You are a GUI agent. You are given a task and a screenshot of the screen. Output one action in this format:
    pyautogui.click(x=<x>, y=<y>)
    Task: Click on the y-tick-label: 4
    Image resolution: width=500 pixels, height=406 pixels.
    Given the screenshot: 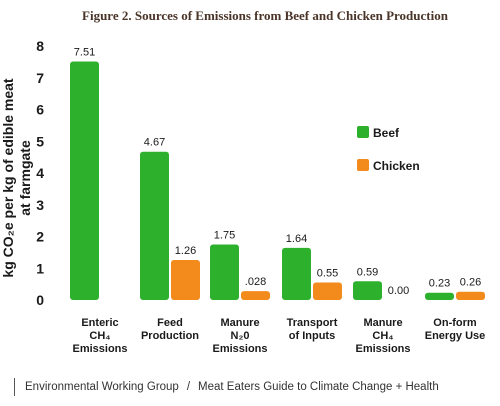 What is the action you would take?
    pyautogui.click(x=40, y=173)
    